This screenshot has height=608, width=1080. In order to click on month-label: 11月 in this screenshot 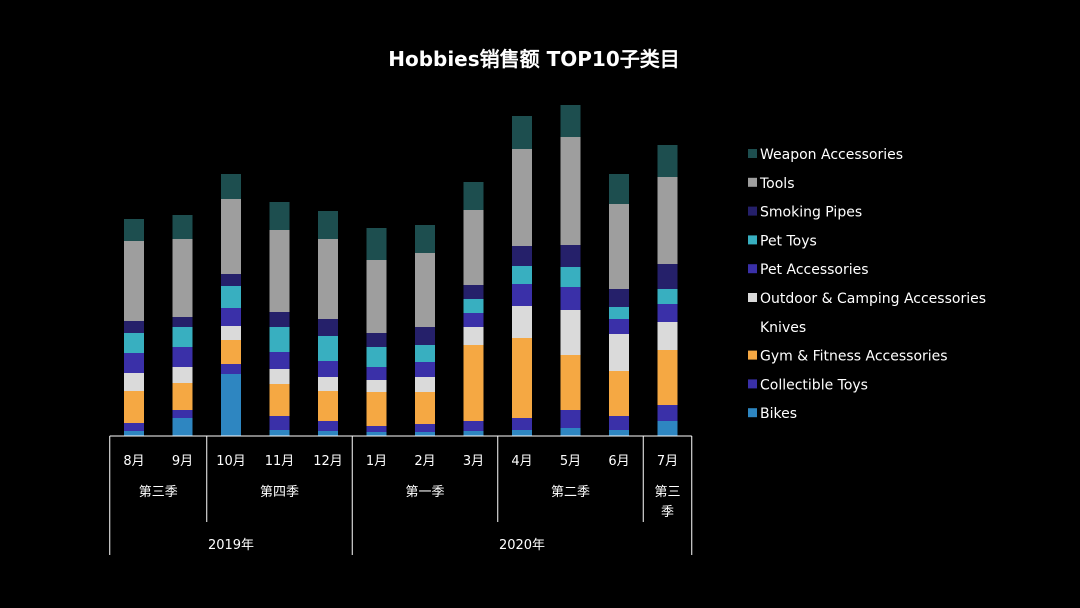, I will do `click(280, 461)`.